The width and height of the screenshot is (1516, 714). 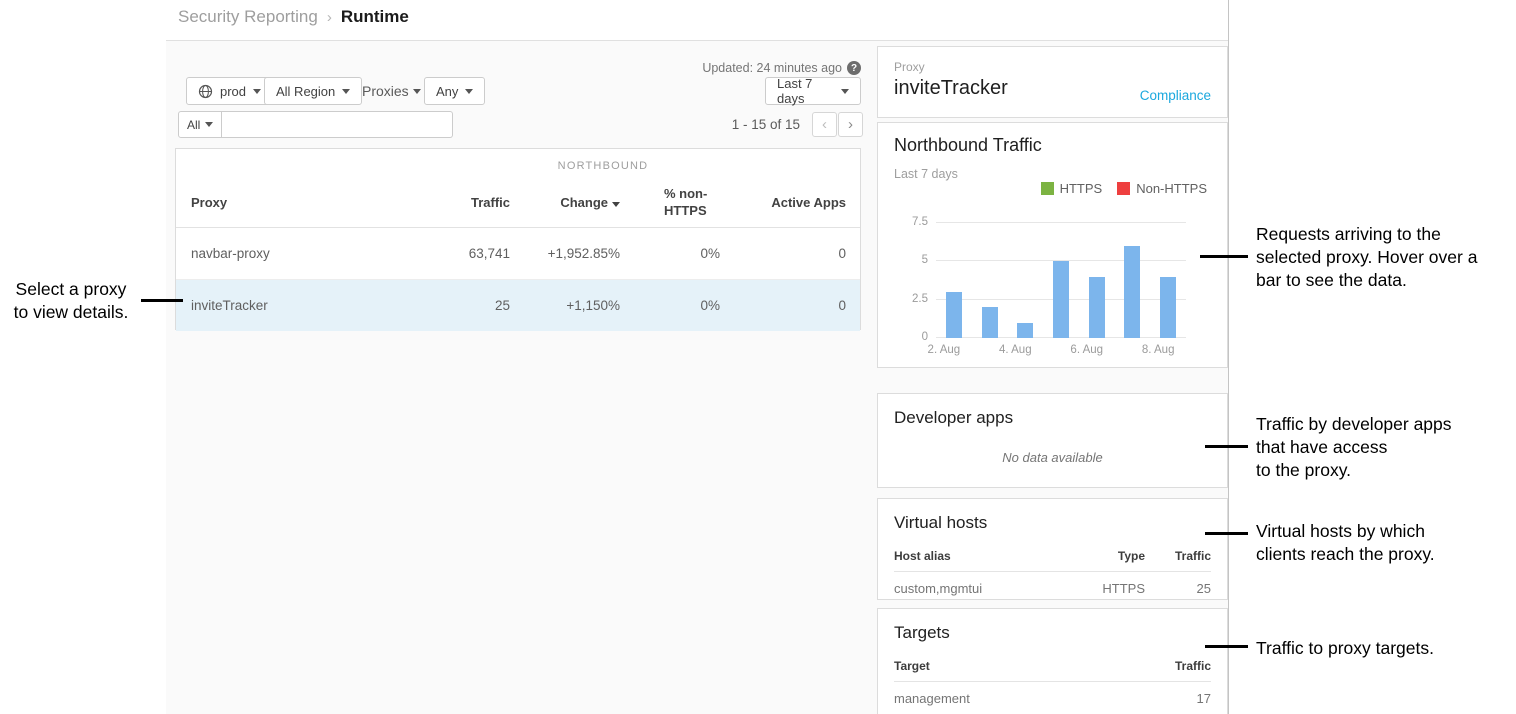 I want to click on chevron-right-icon: ›, so click(x=850, y=124).